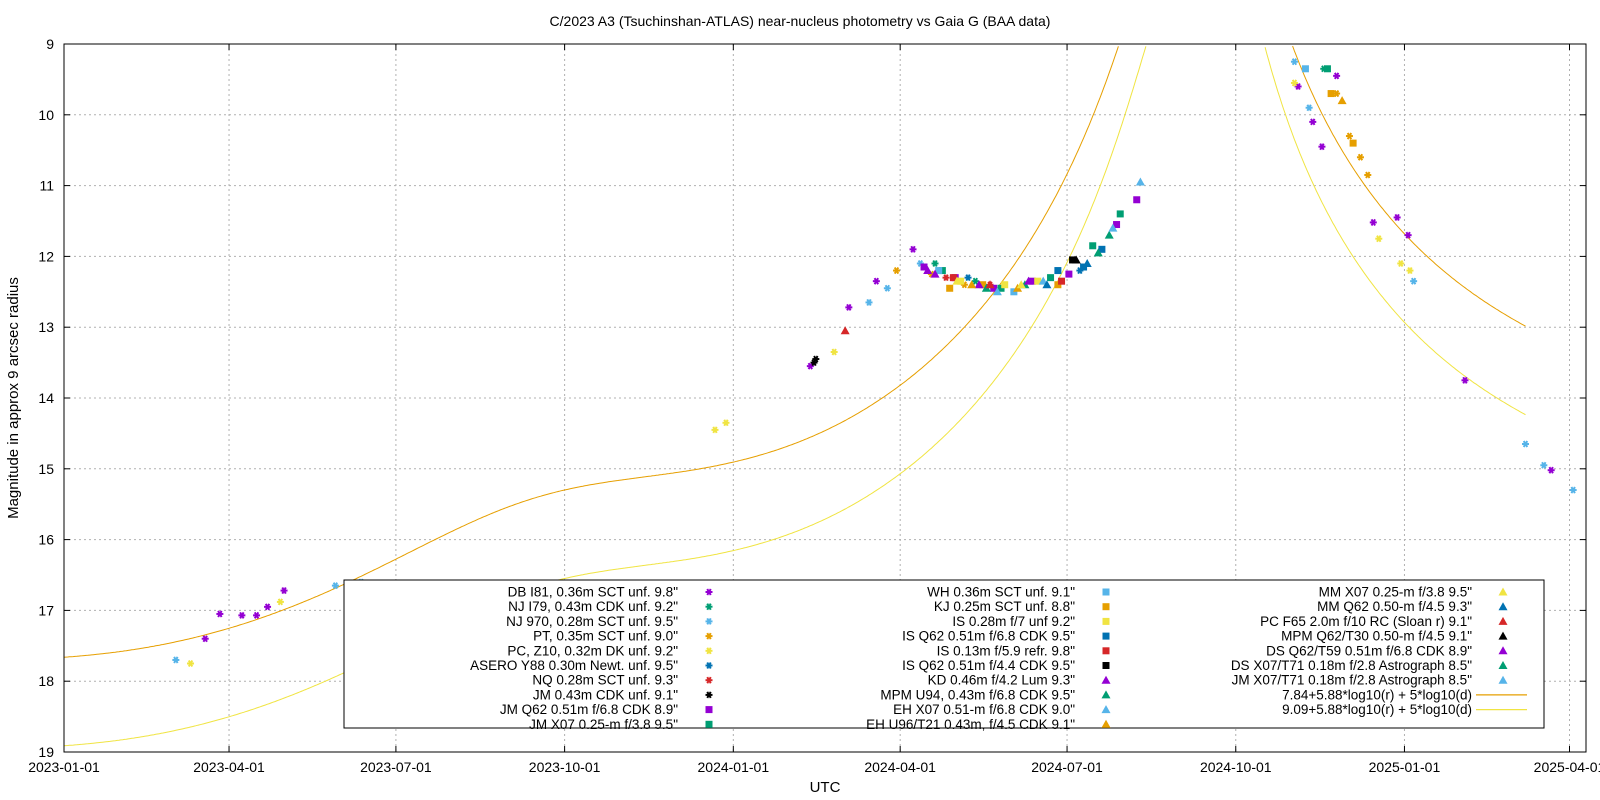 The width and height of the screenshot is (1600, 800). Describe the element at coordinates (603, 724) in the screenshot. I see `legend-label: JM X07 0.25-m f/3.8 9.5"` at that location.